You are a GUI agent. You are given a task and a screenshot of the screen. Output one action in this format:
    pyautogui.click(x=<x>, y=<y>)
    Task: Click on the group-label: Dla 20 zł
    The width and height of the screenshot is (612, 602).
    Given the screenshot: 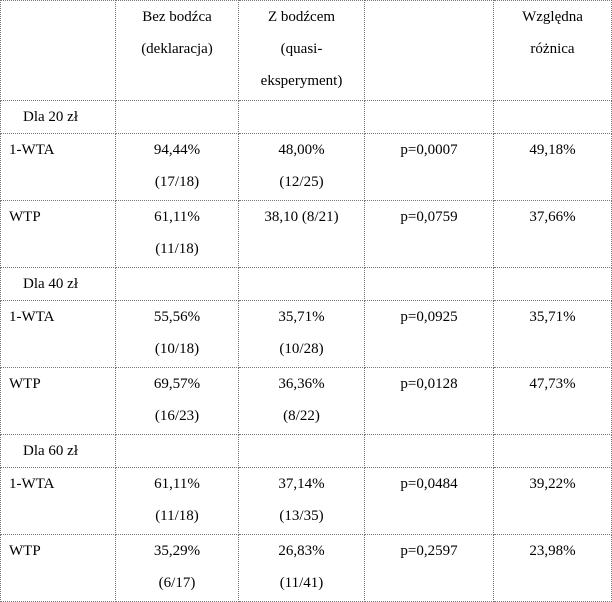 What is the action you would take?
    pyautogui.click(x=58, y=117)
    